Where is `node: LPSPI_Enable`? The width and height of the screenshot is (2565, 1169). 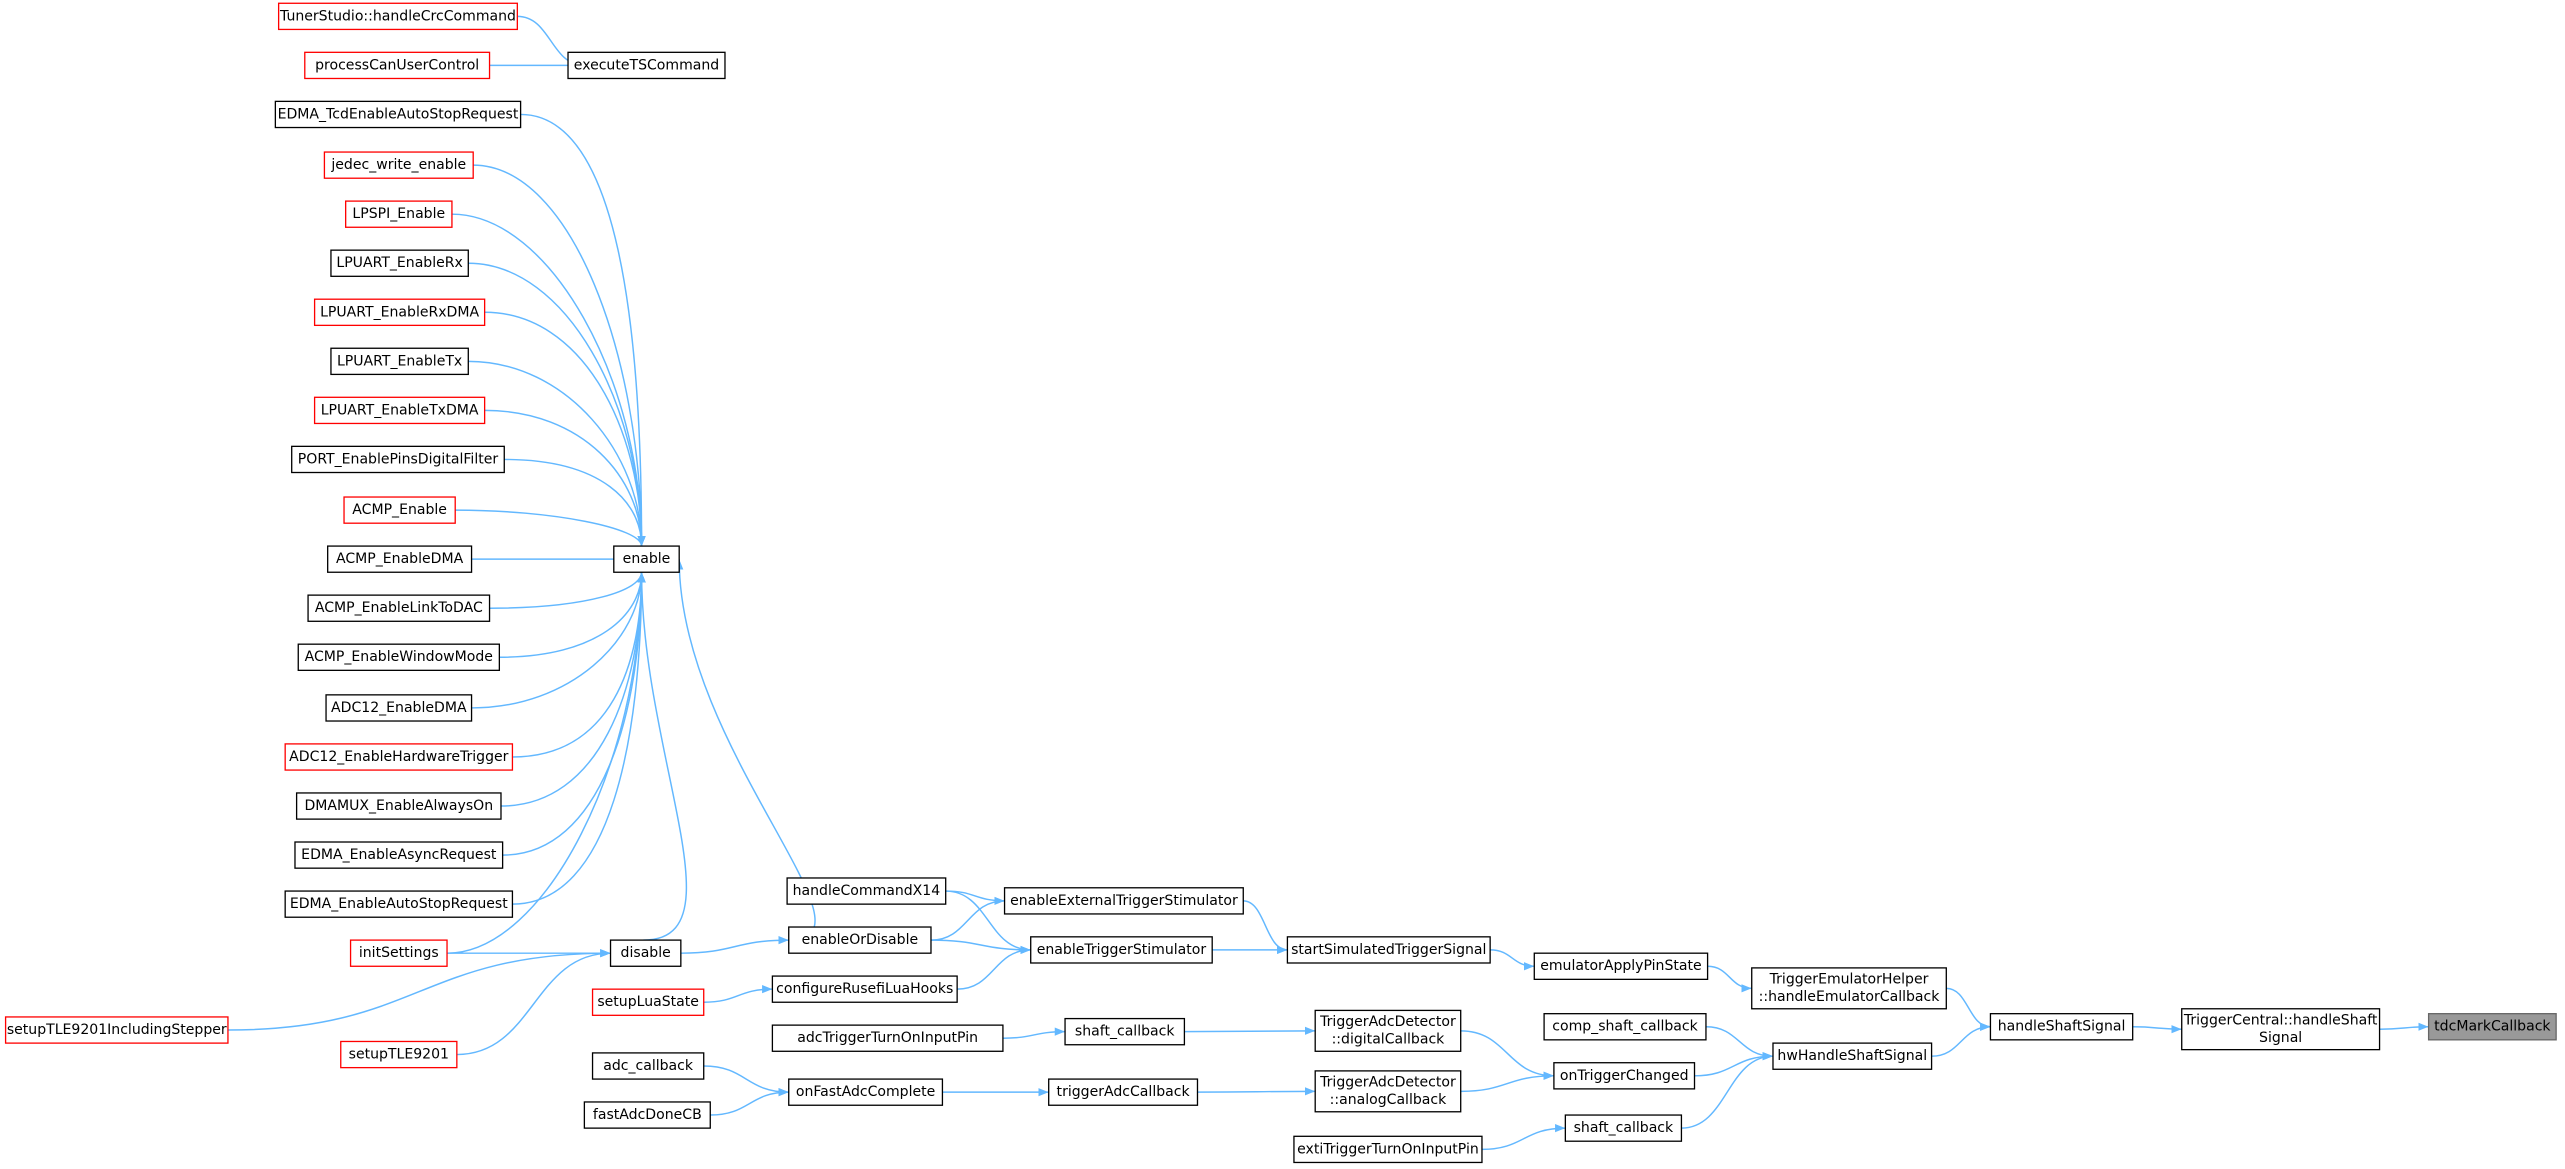 node: LPSPI_Enable is located at coordinates (399, 214).